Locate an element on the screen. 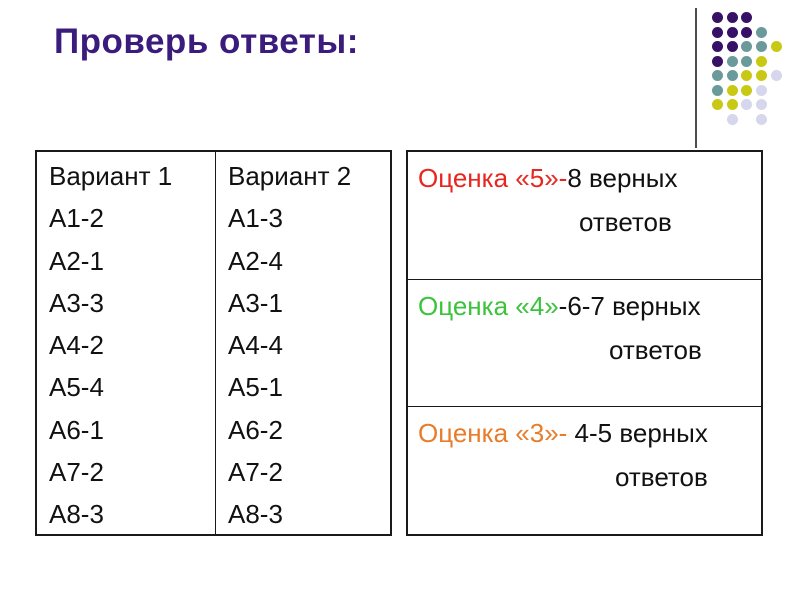 The width and height of the screenshot is (800, 600). grade-3-line2: ответов is located at coordinates (661, 477).